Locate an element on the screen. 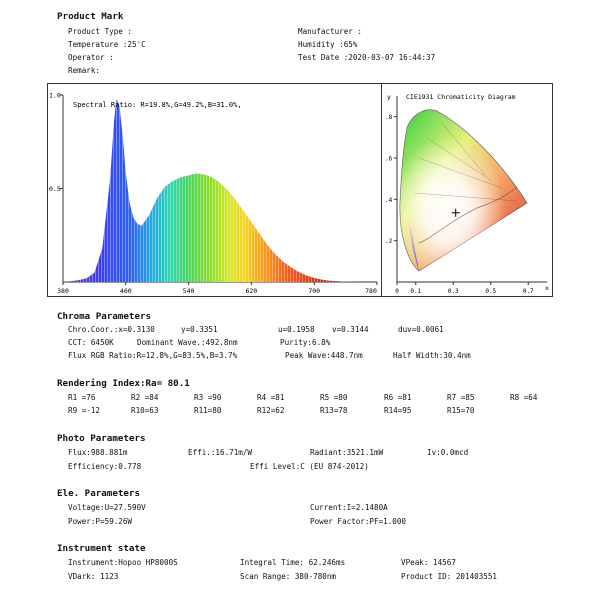 The height and width of the screenshot is (600, 600). cie-y-axis-label: y is located at coordinates (389, 97).